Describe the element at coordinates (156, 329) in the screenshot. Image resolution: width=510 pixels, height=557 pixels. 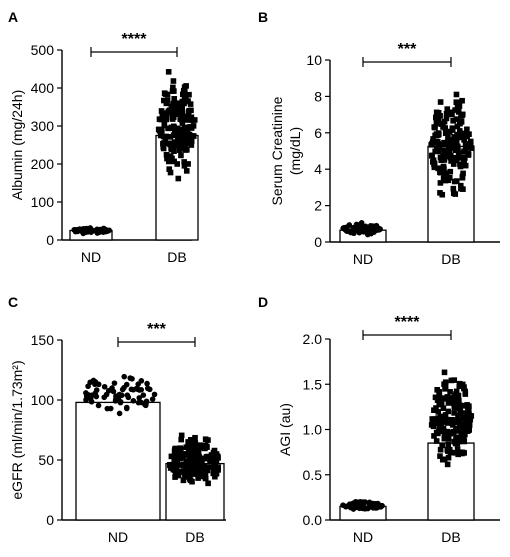
I see `significance-stars: ***` at that location.